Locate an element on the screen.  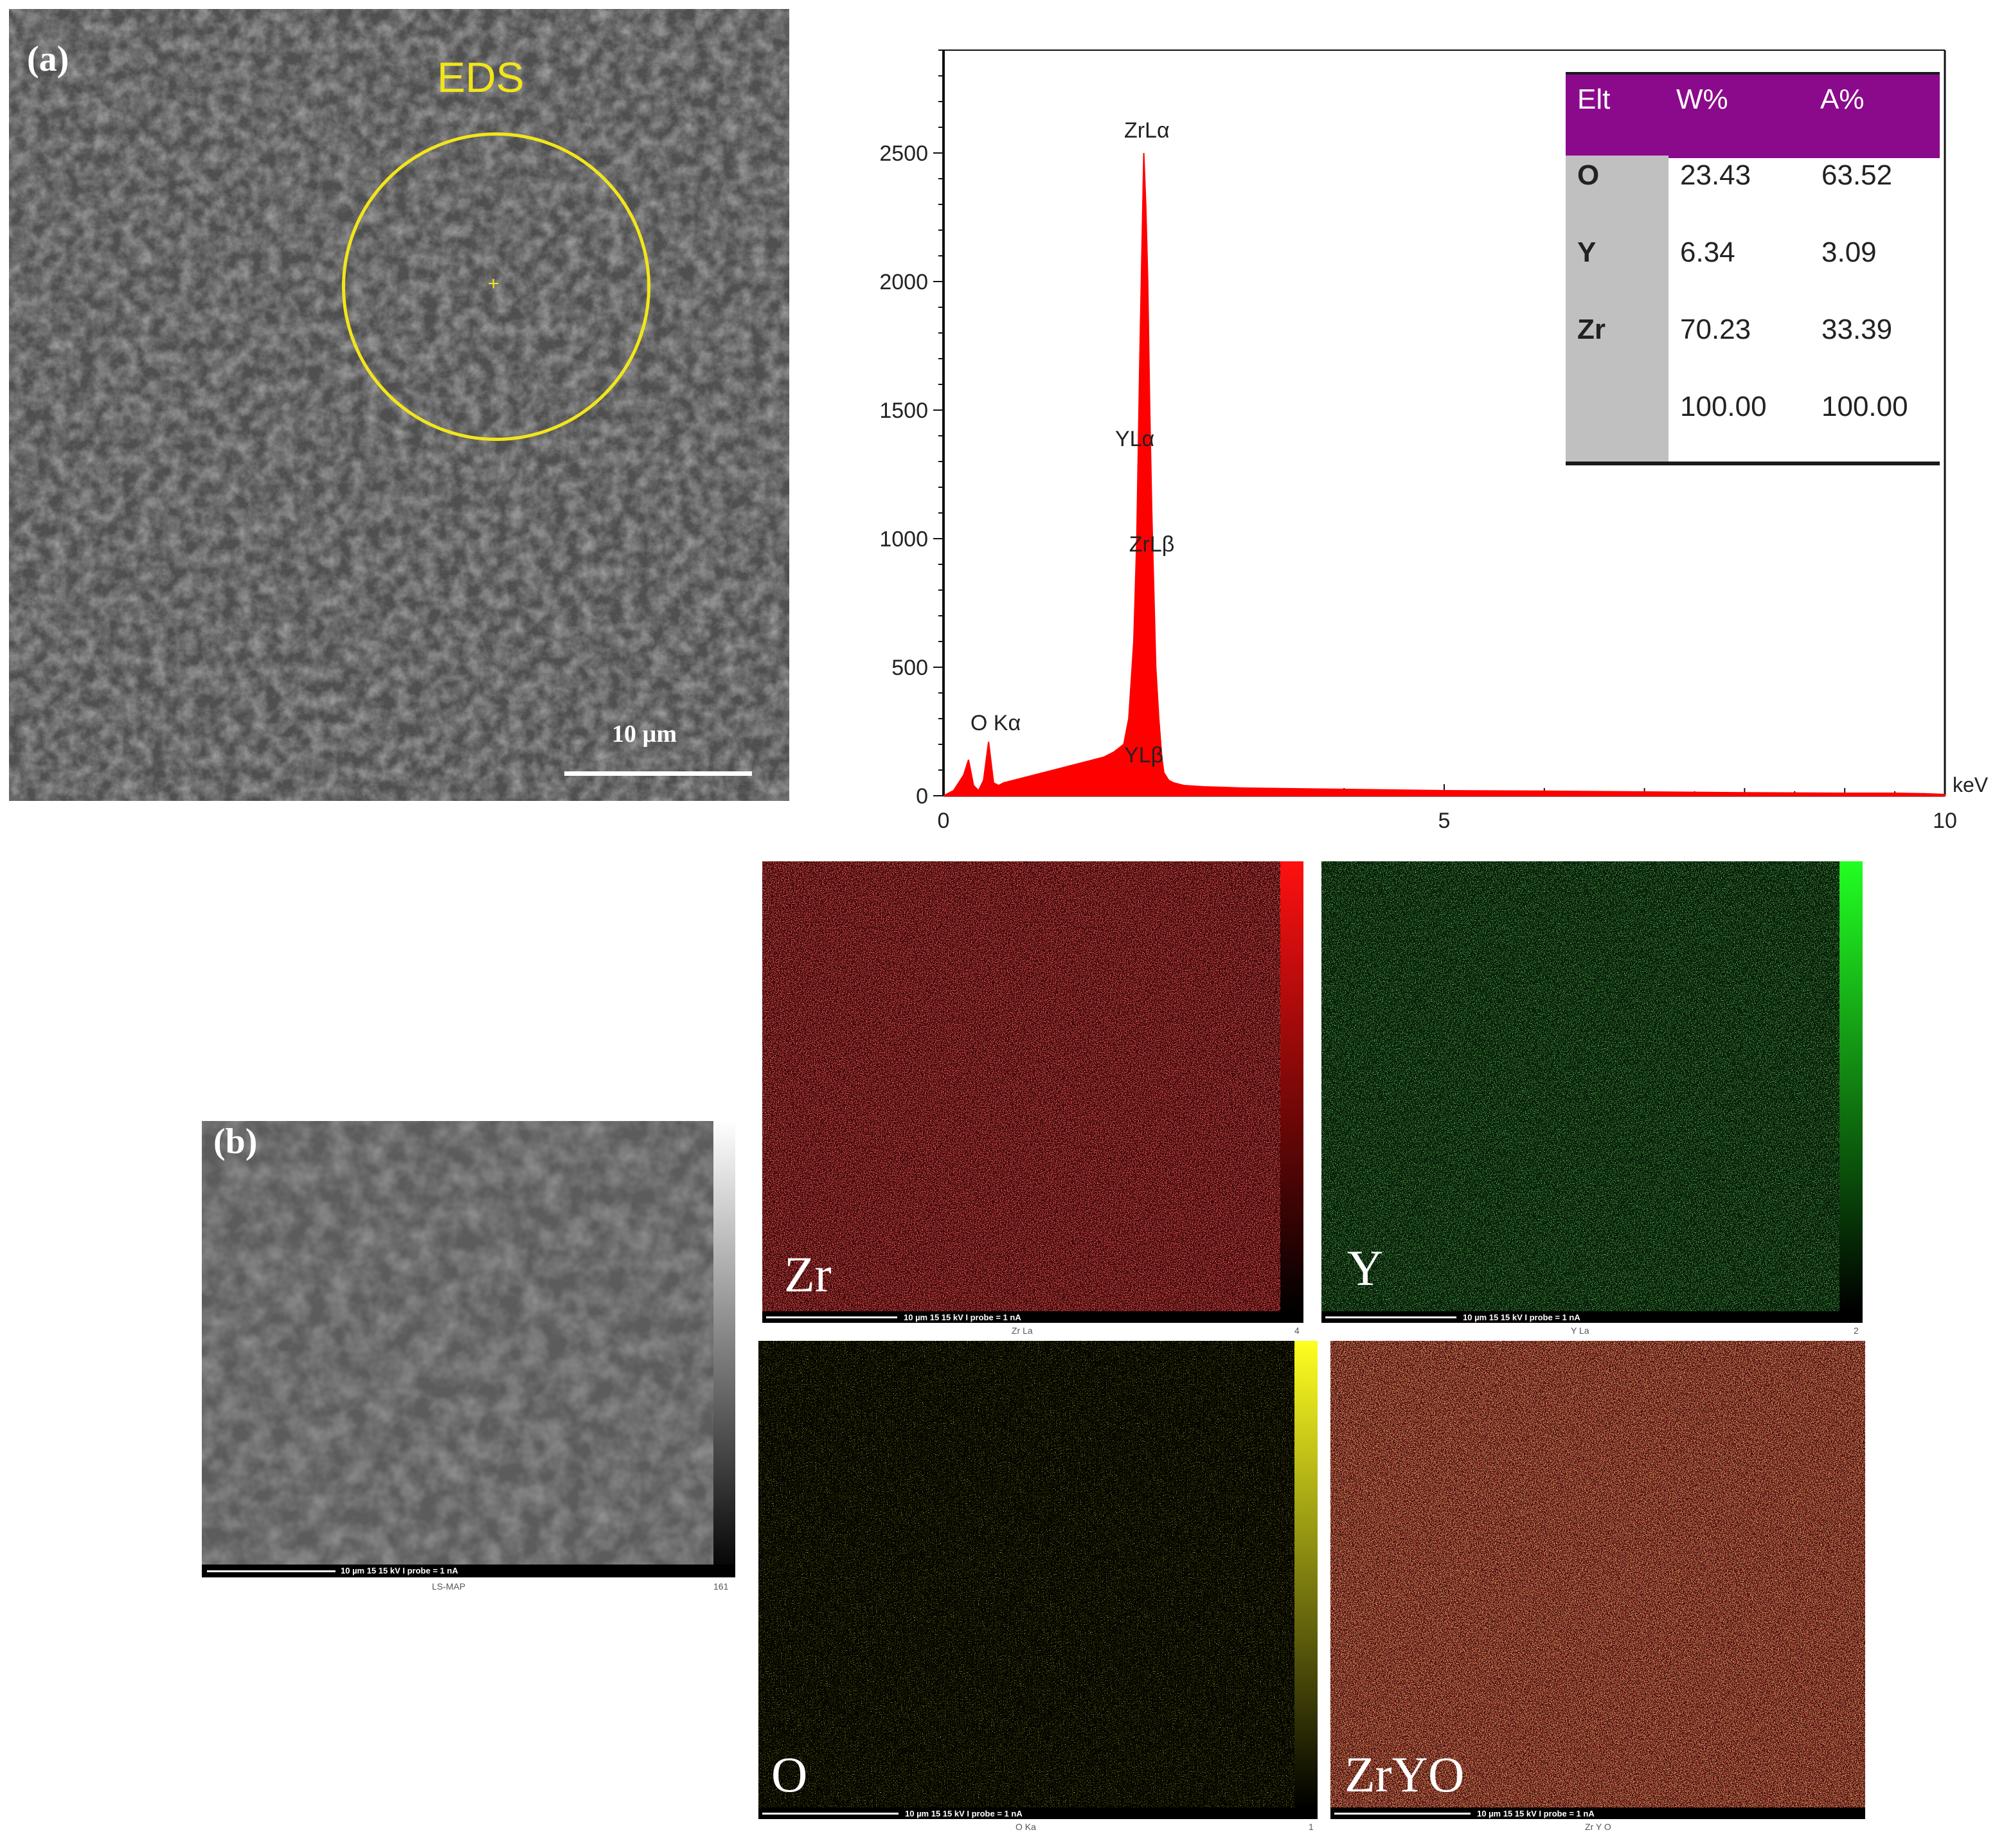
map-zr-dots is located at coordinates (1021, 1086).